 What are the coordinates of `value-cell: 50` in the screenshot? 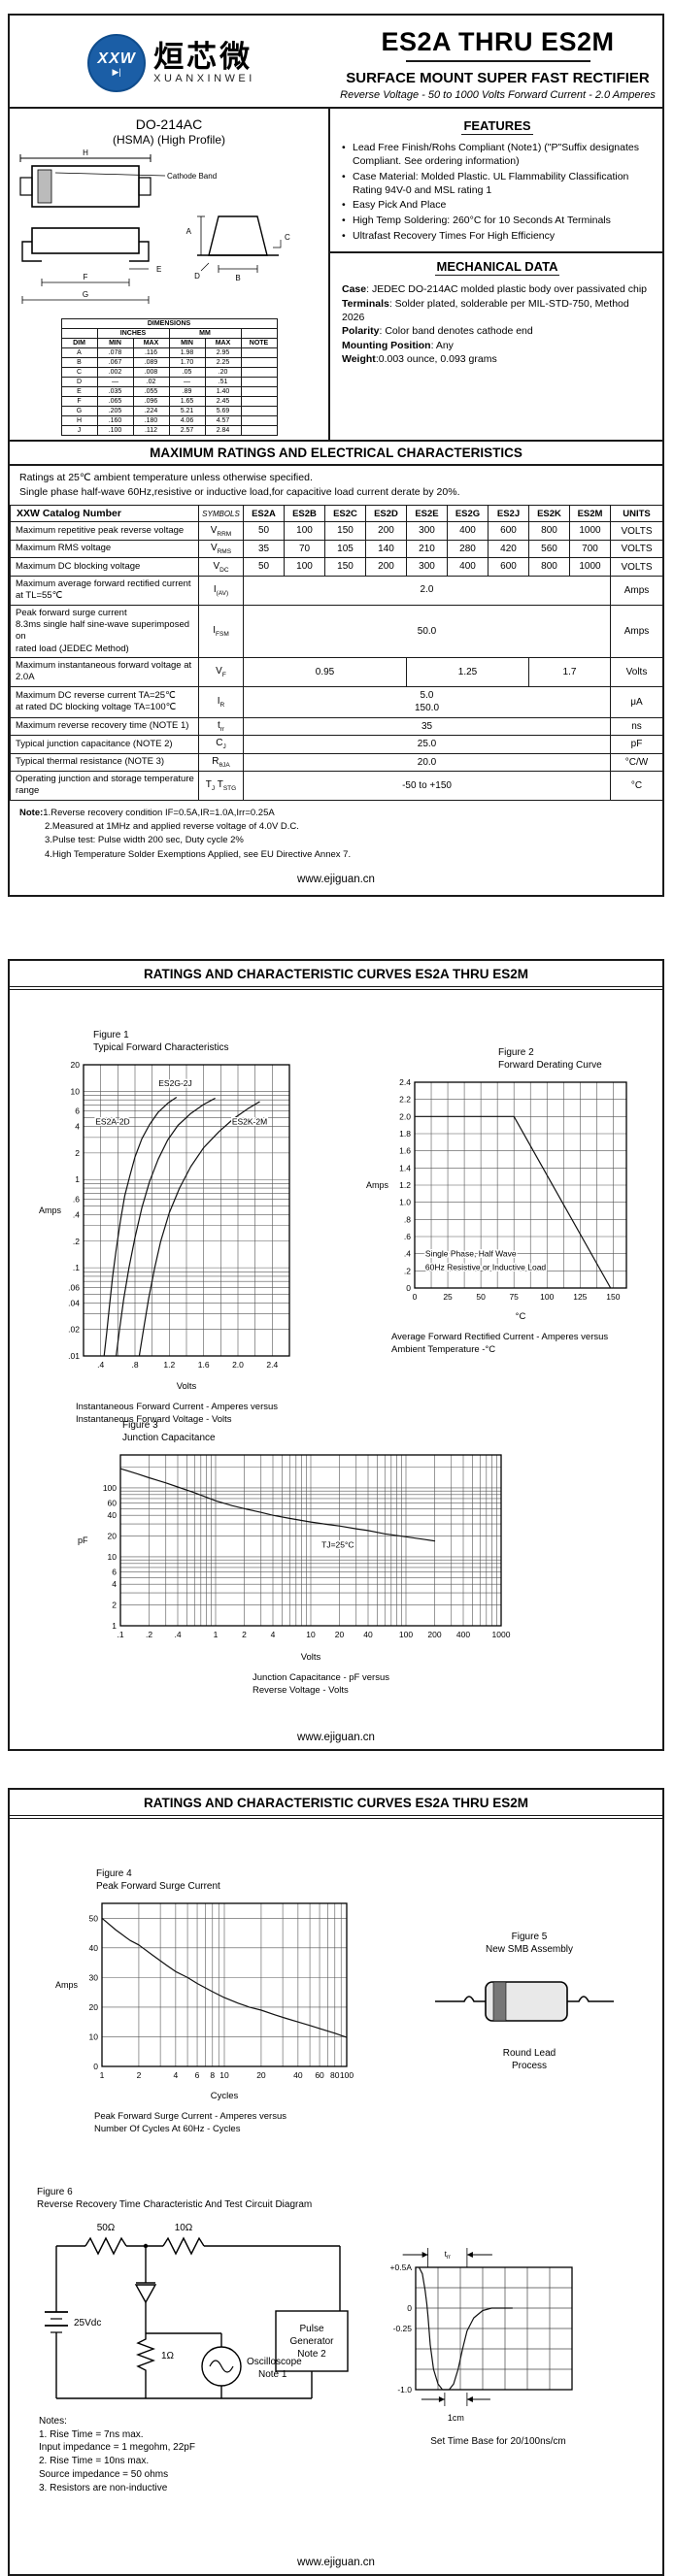 It's located at (264, 567).